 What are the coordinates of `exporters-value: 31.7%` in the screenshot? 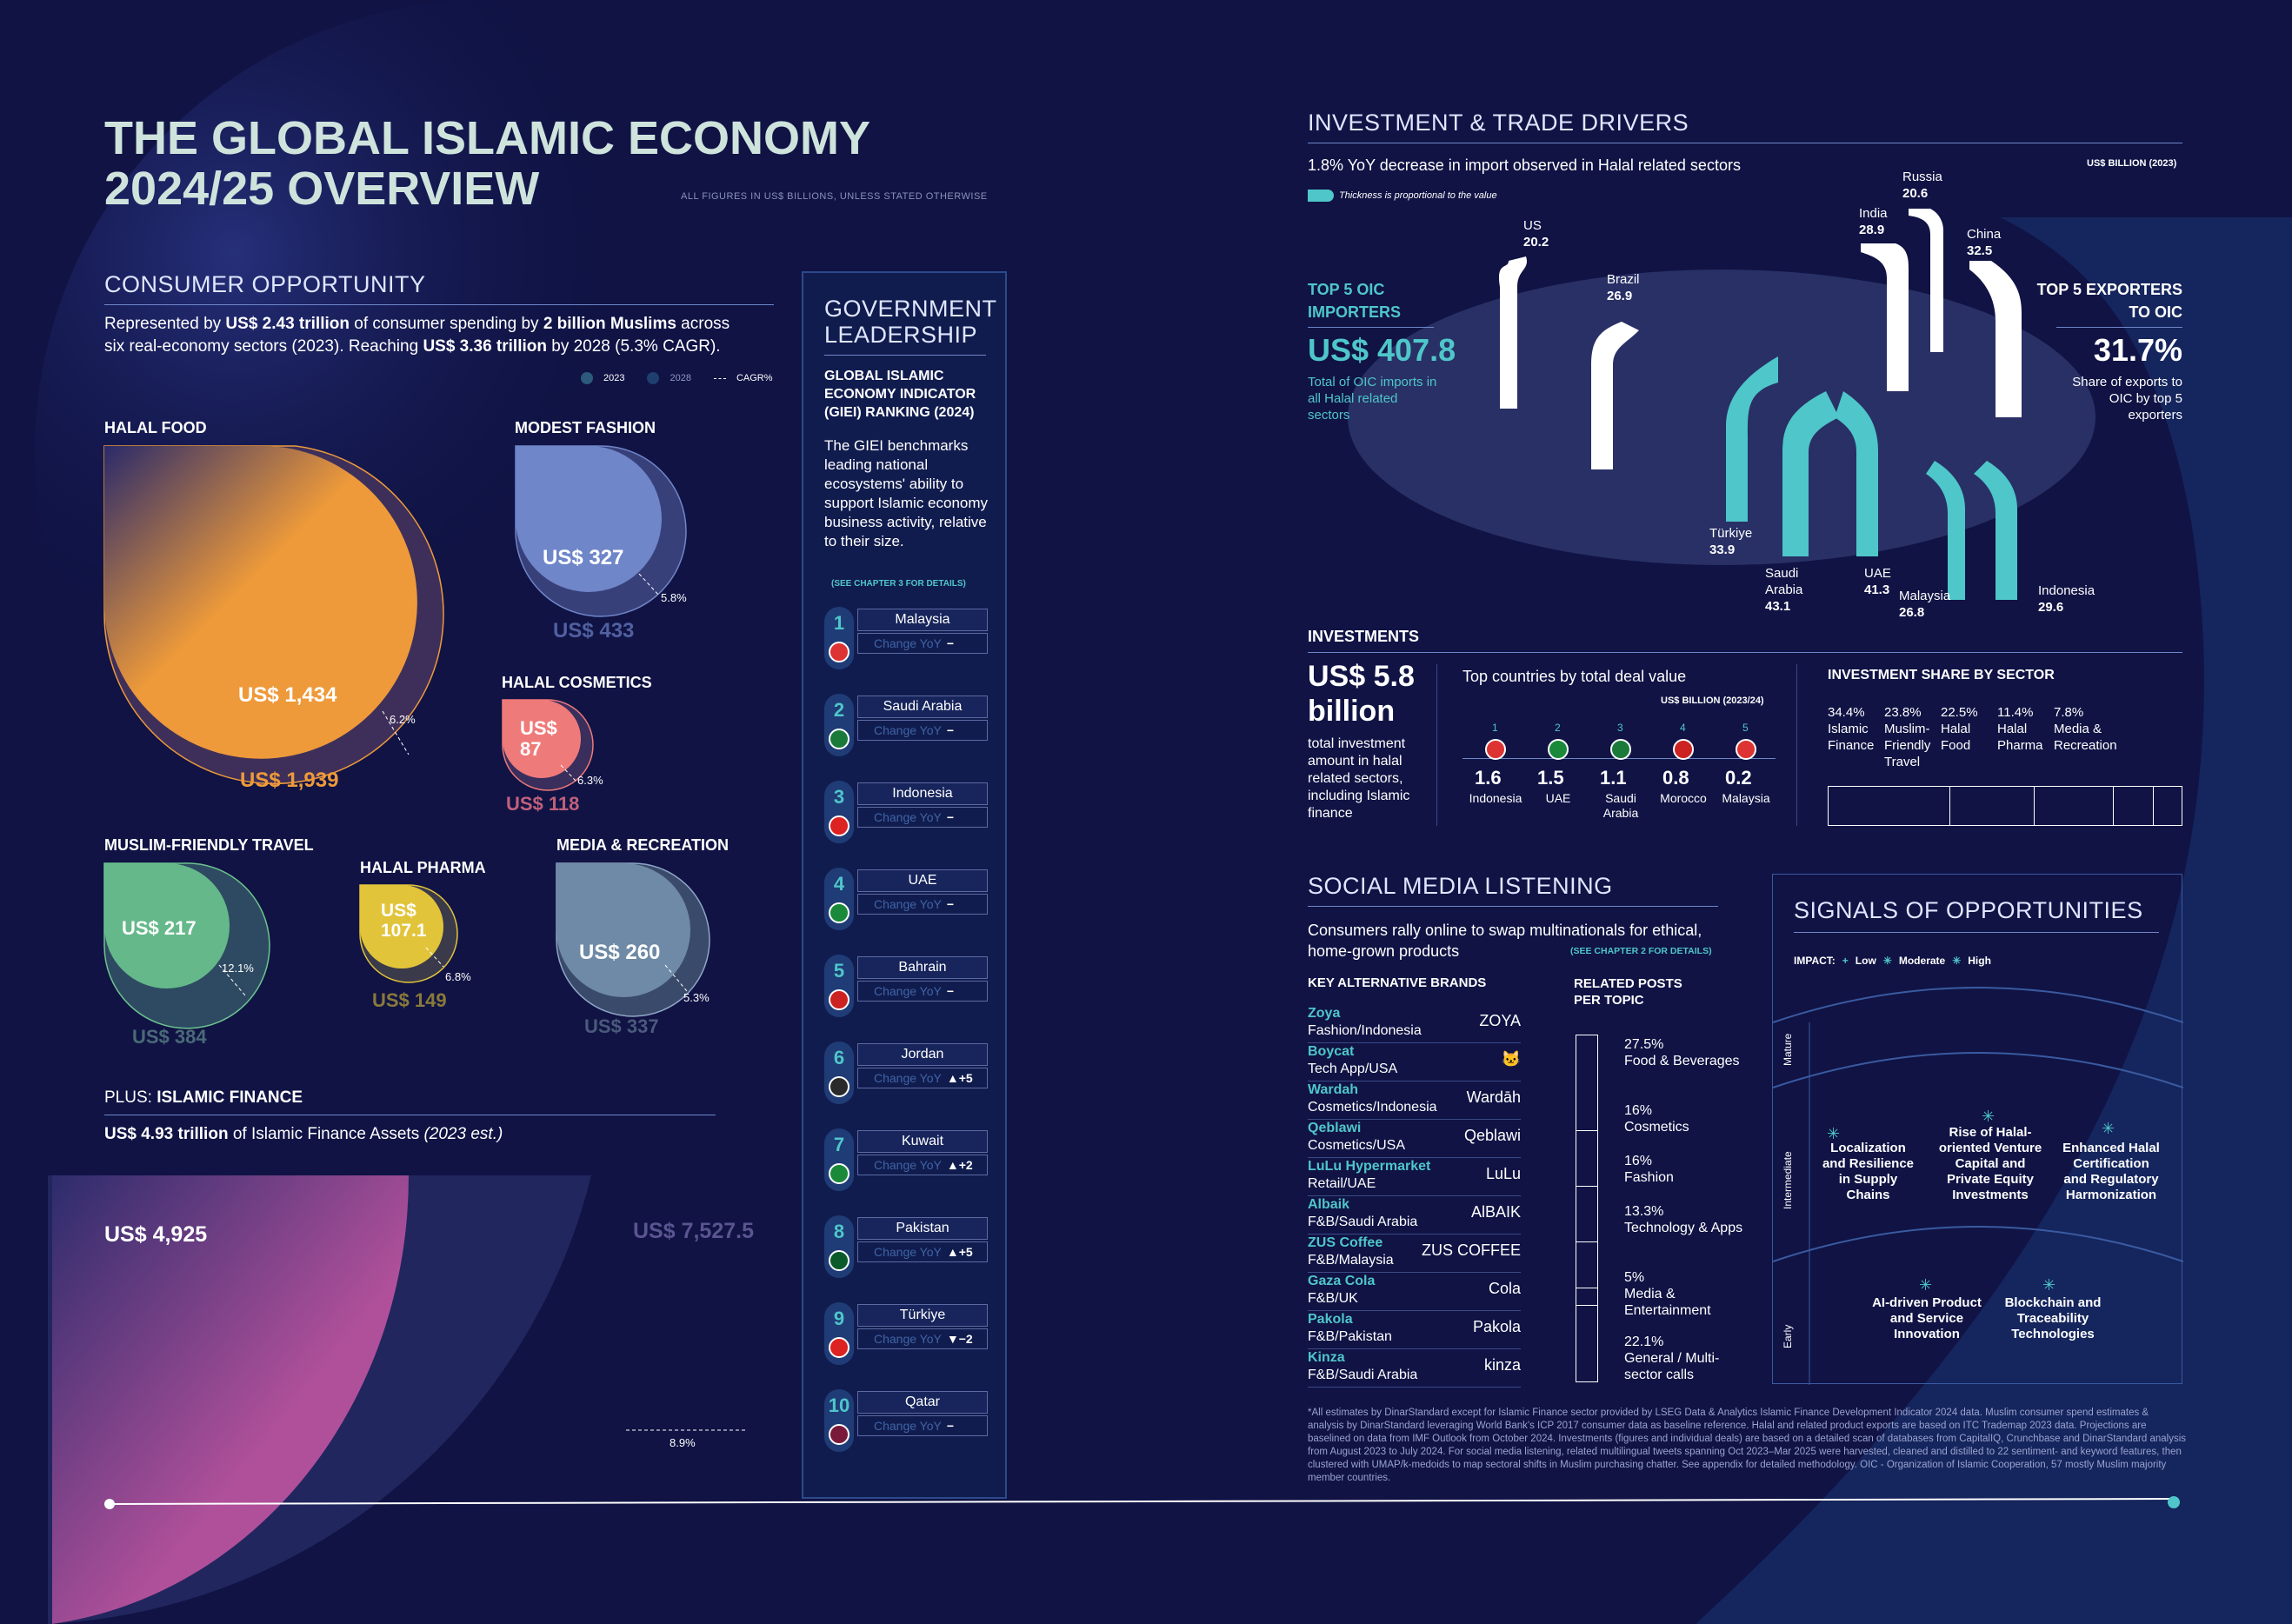 It's located at (2137, 350).